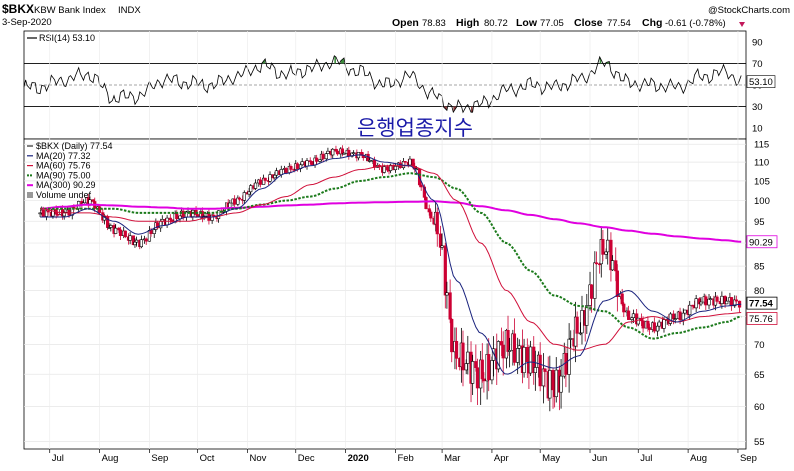 The width and height of the screenshot is (794, 471). Describe the element at coordinates (258, 458) in the screenshot. I see `x-tick-label: Nov` at that location.